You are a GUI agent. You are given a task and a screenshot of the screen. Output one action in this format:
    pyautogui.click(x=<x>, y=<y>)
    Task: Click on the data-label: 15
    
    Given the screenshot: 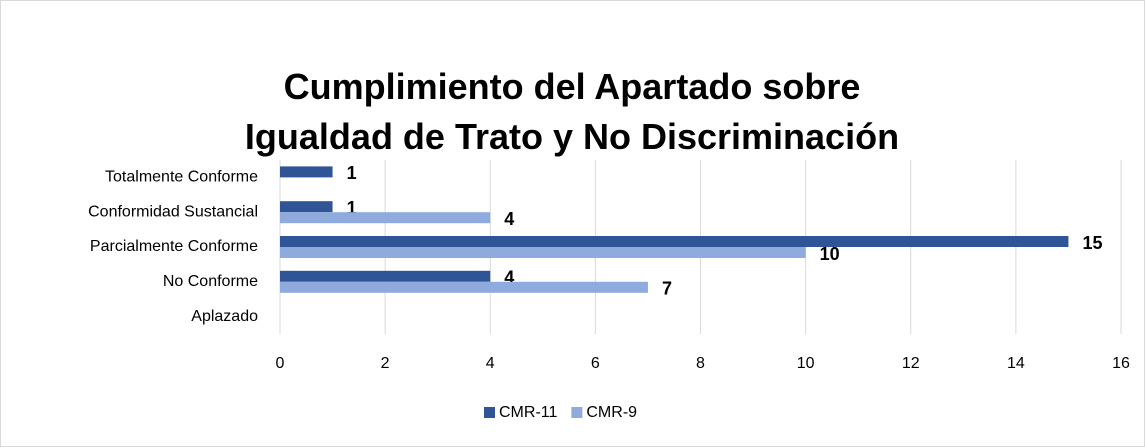 What is the action you would take?
    pyautogui.click(x=1092, y=243)
    